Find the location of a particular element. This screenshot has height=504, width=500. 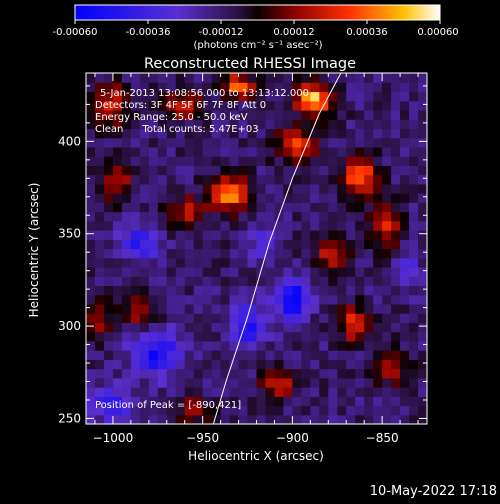

y-tick-label: 400 is located at coordinates (69, 141).